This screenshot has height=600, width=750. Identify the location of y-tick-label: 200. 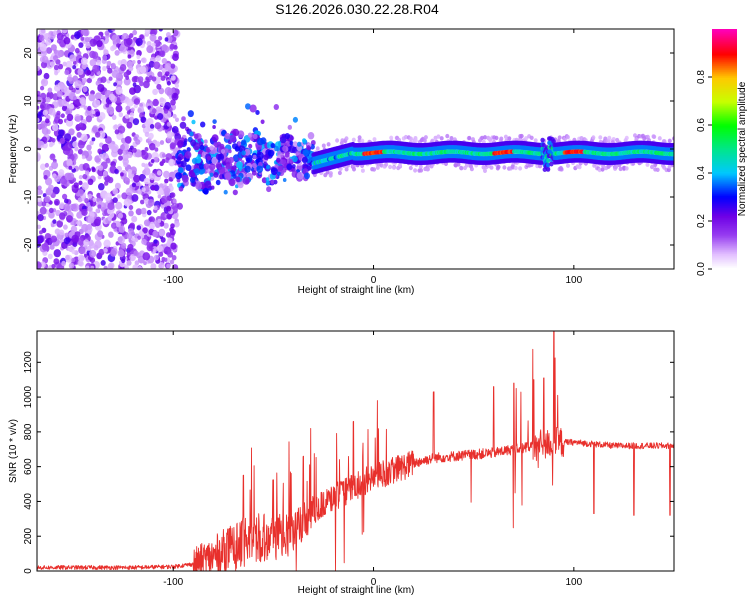
(28, 535).